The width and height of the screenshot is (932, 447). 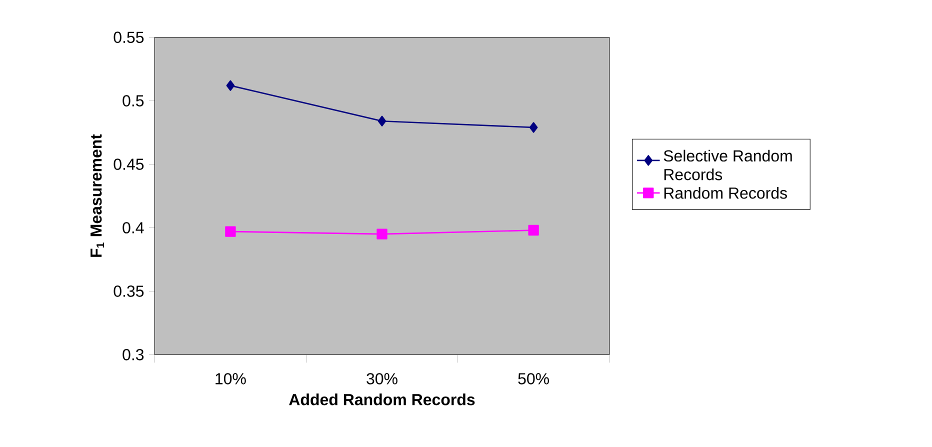 What do you see at coordinates (533, 379) in the screenshot?
I see `x-tick-label: 50%` at bounding box center [533, 379].